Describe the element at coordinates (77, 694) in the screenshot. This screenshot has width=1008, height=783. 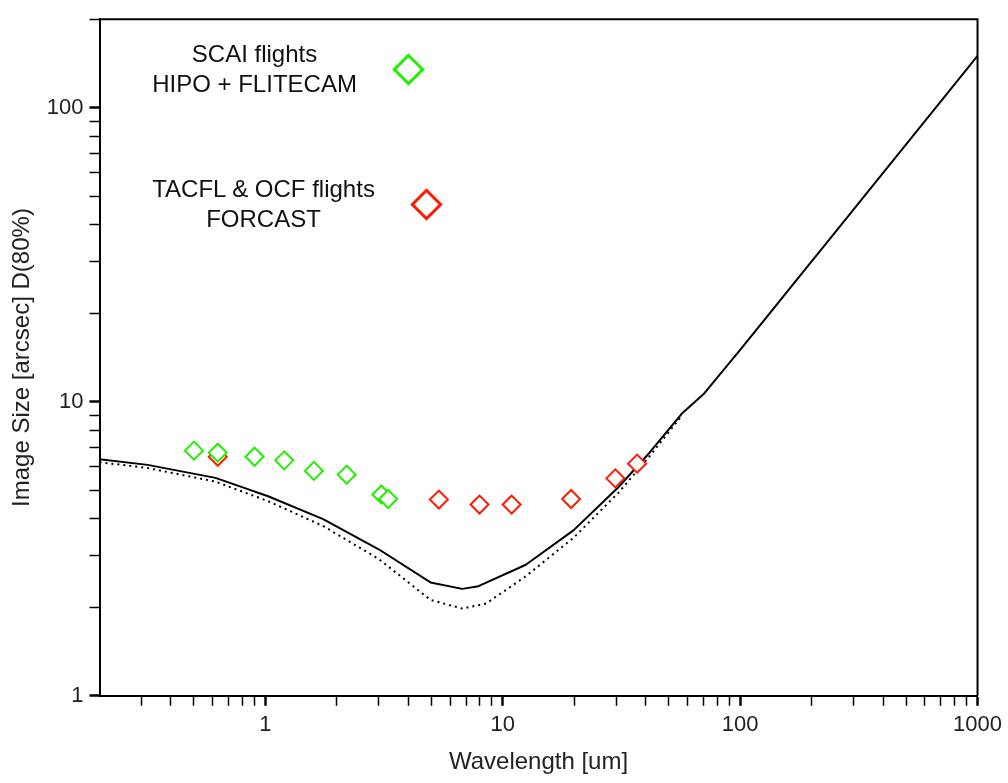
I see `y-tick-label: 1` at that location.